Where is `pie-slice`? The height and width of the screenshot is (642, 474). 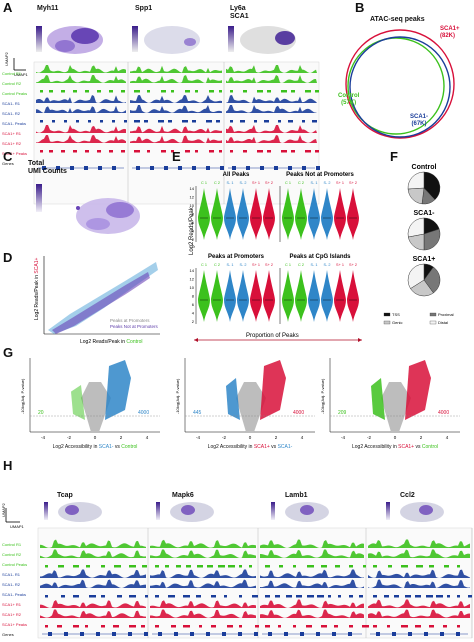
pie-slice is located at coordinates (432, 186).